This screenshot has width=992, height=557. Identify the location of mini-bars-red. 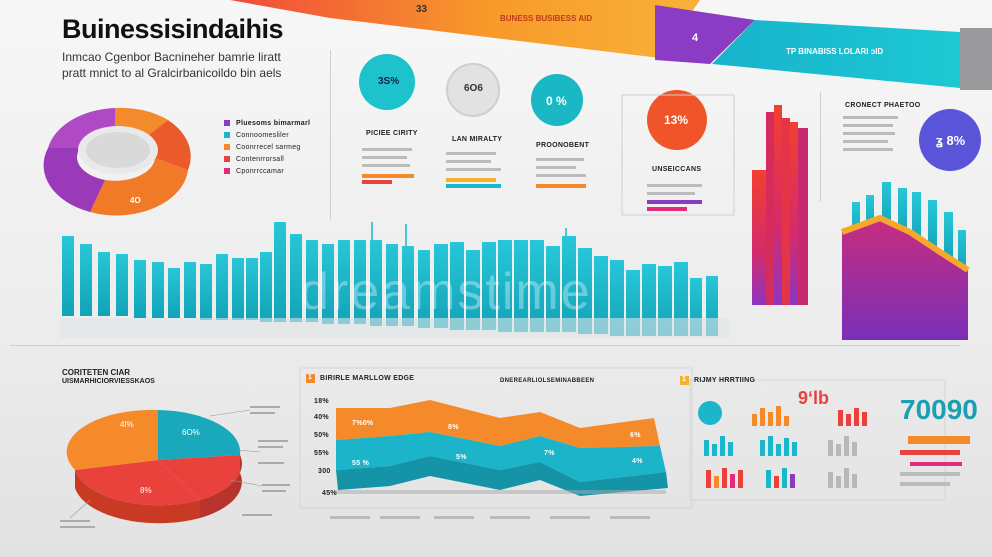
(852, 417).